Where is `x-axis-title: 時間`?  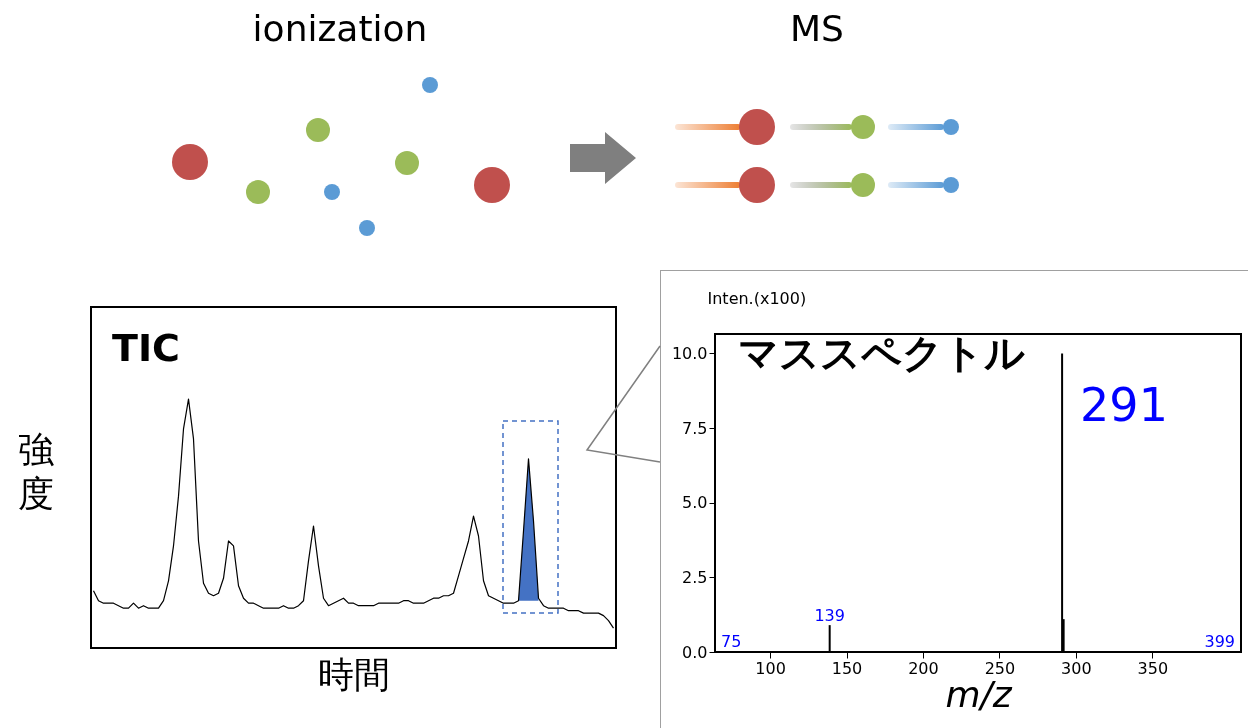
x-axis-title: 時間 is located at coordinates (354, 674).